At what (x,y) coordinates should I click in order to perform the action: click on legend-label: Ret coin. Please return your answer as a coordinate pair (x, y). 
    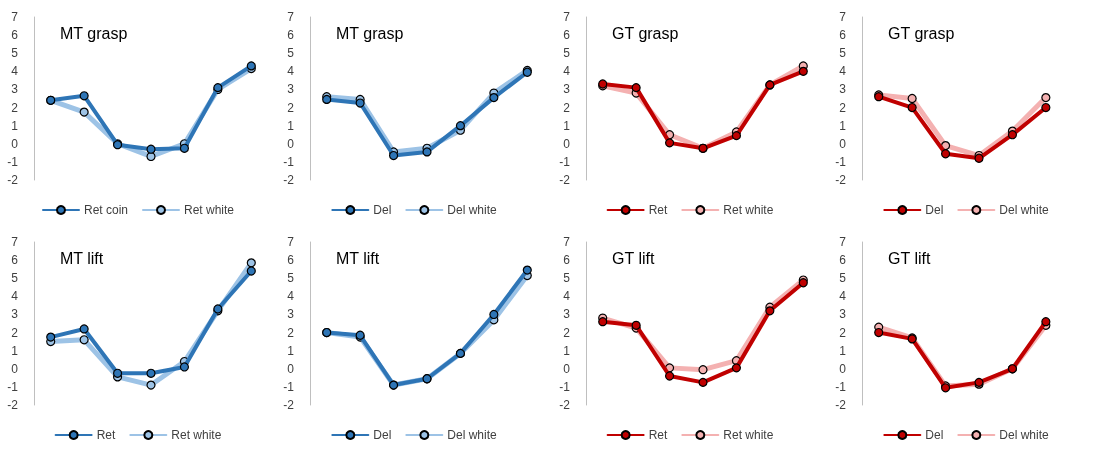
    Looking at the image, I should click on (106, 210).